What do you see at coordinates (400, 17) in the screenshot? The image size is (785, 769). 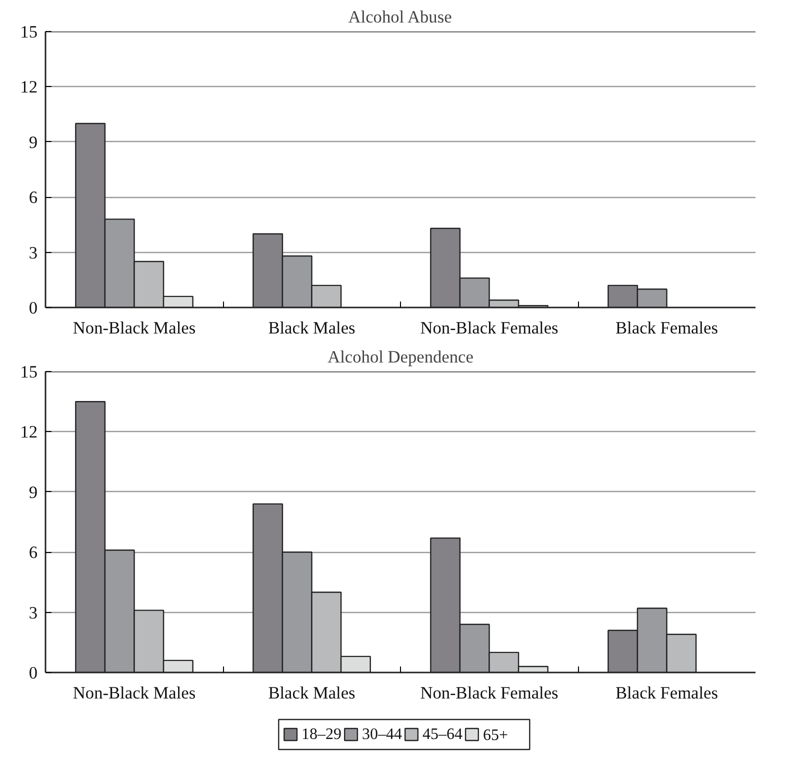 I see `chart-title: Alcohol Abuse` at bounding box center [400, 17].